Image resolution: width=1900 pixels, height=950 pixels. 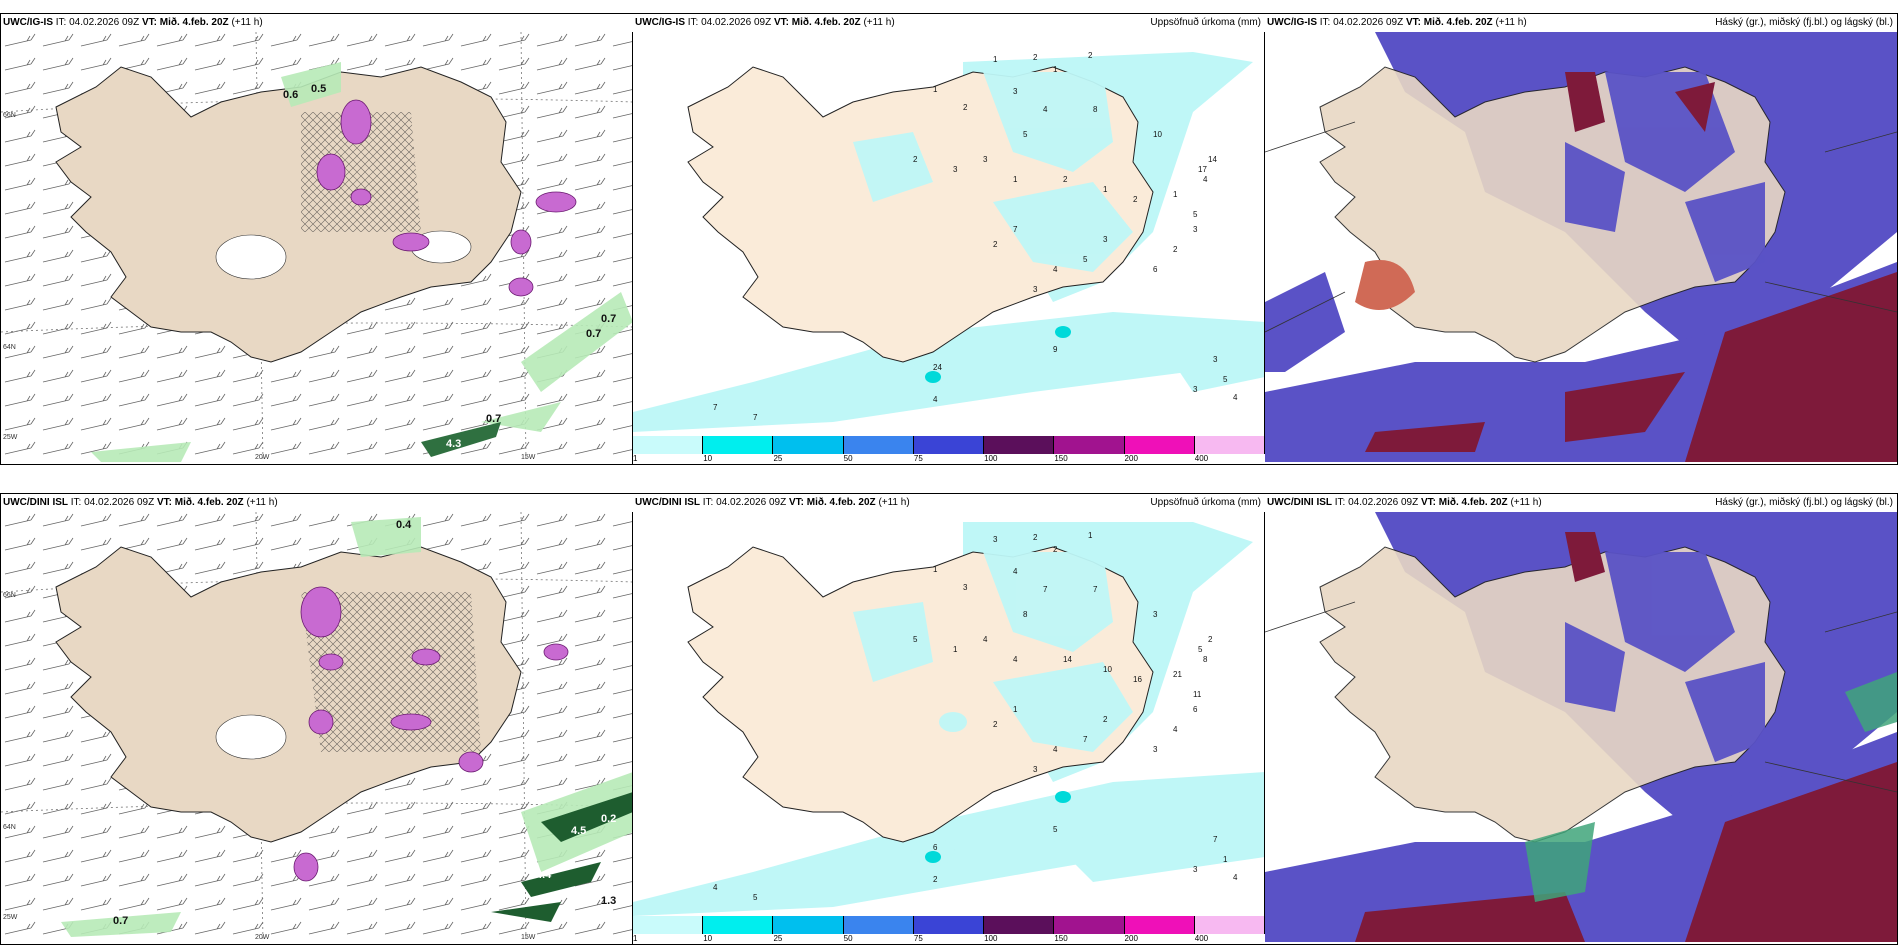 I want to click on wind-value-labels: 0.4 0.7 4.5 0.2 4.4 1.3, so click(x=364, y=723).